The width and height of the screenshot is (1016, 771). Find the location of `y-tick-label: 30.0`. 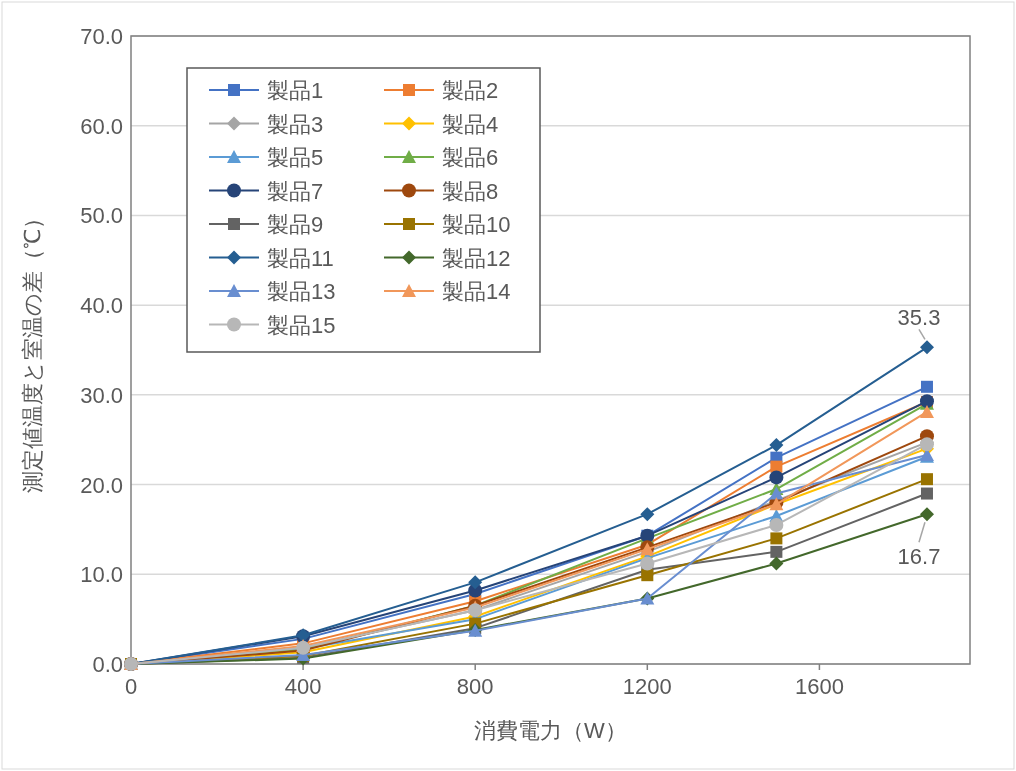

y-tick-label: 30.0 is located at coordinates (101, 395).